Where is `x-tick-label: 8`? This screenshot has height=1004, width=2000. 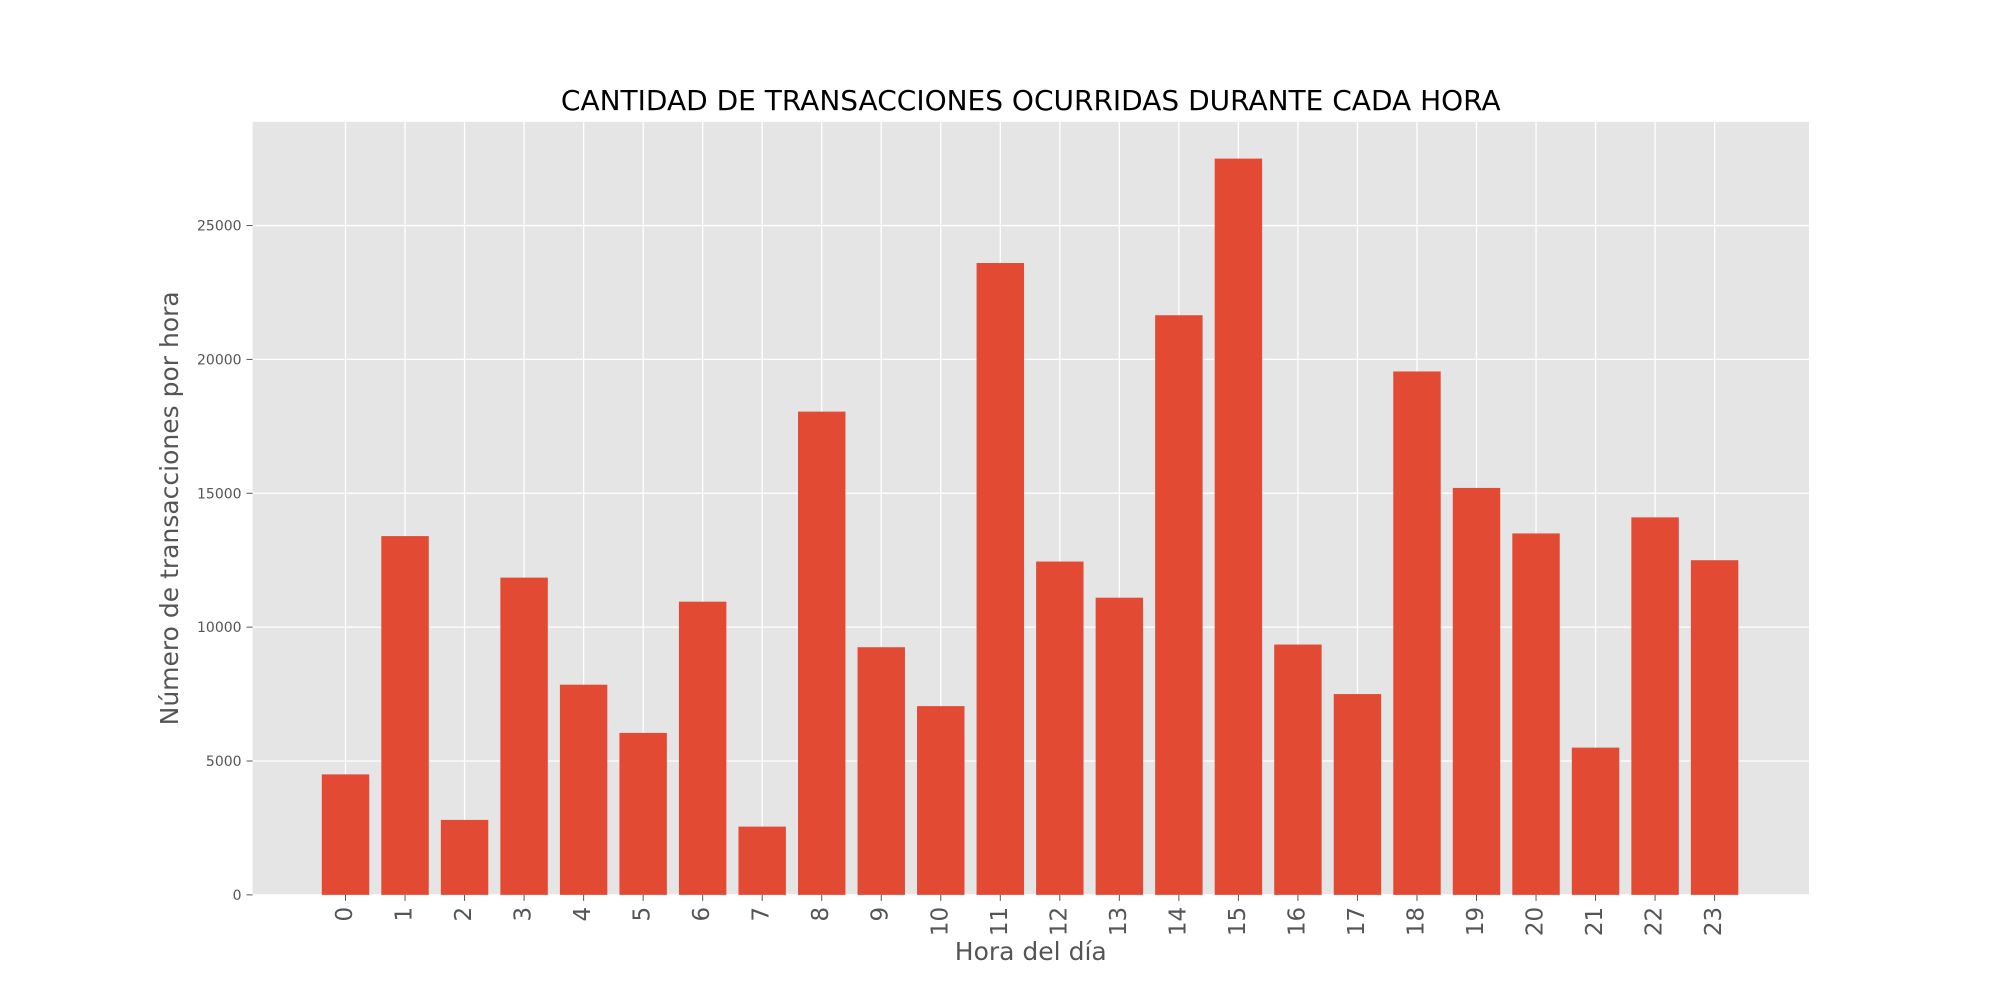
x-tick-label: 8 is located at coordinates (821, 914).